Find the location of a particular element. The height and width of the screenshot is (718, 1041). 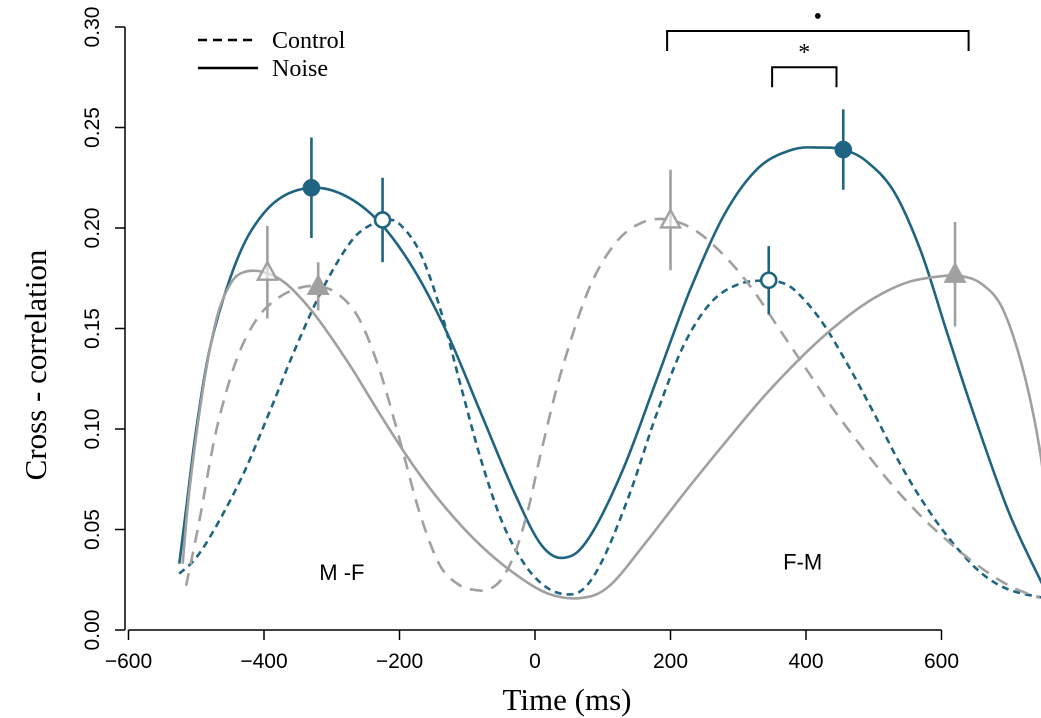

y-axis-label: Cross - correlation is located at coordinates (35, 364).